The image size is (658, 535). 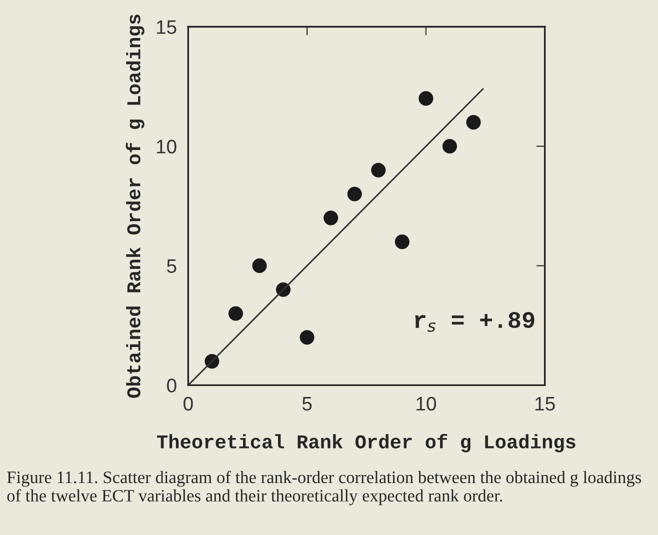 What do you see at coordinates (166, 147) in the screenshot?
I see `y-tick-label: 10` at bounding box center [166, 147].